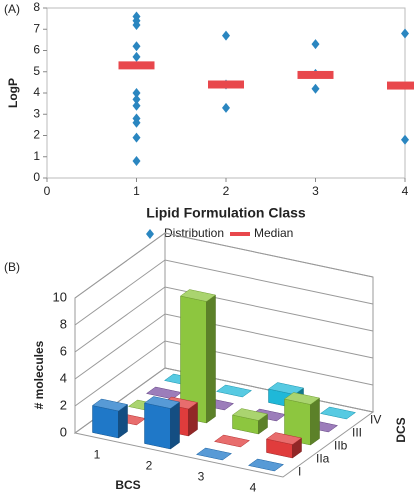  Describe the element at coordinates (60, 296) in the screenshot. I see `z-tick-label: 10` at that location.